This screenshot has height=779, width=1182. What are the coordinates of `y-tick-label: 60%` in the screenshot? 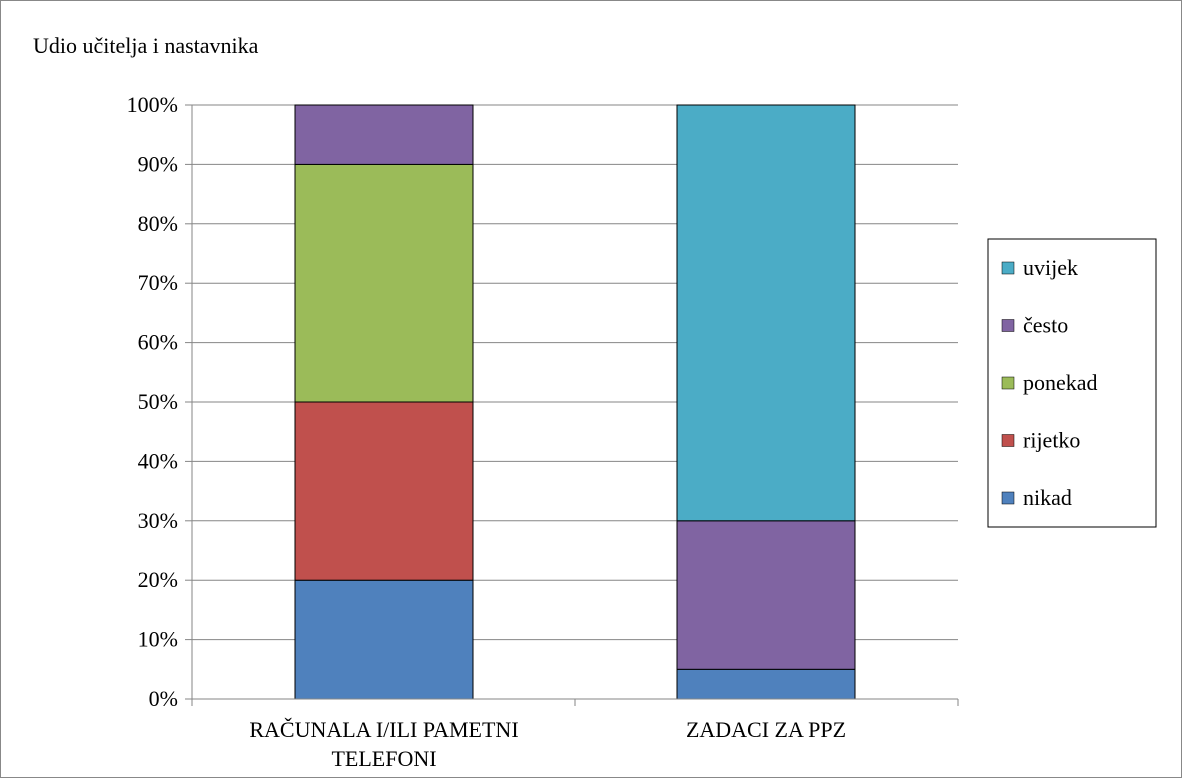 It's located at (158, 342).